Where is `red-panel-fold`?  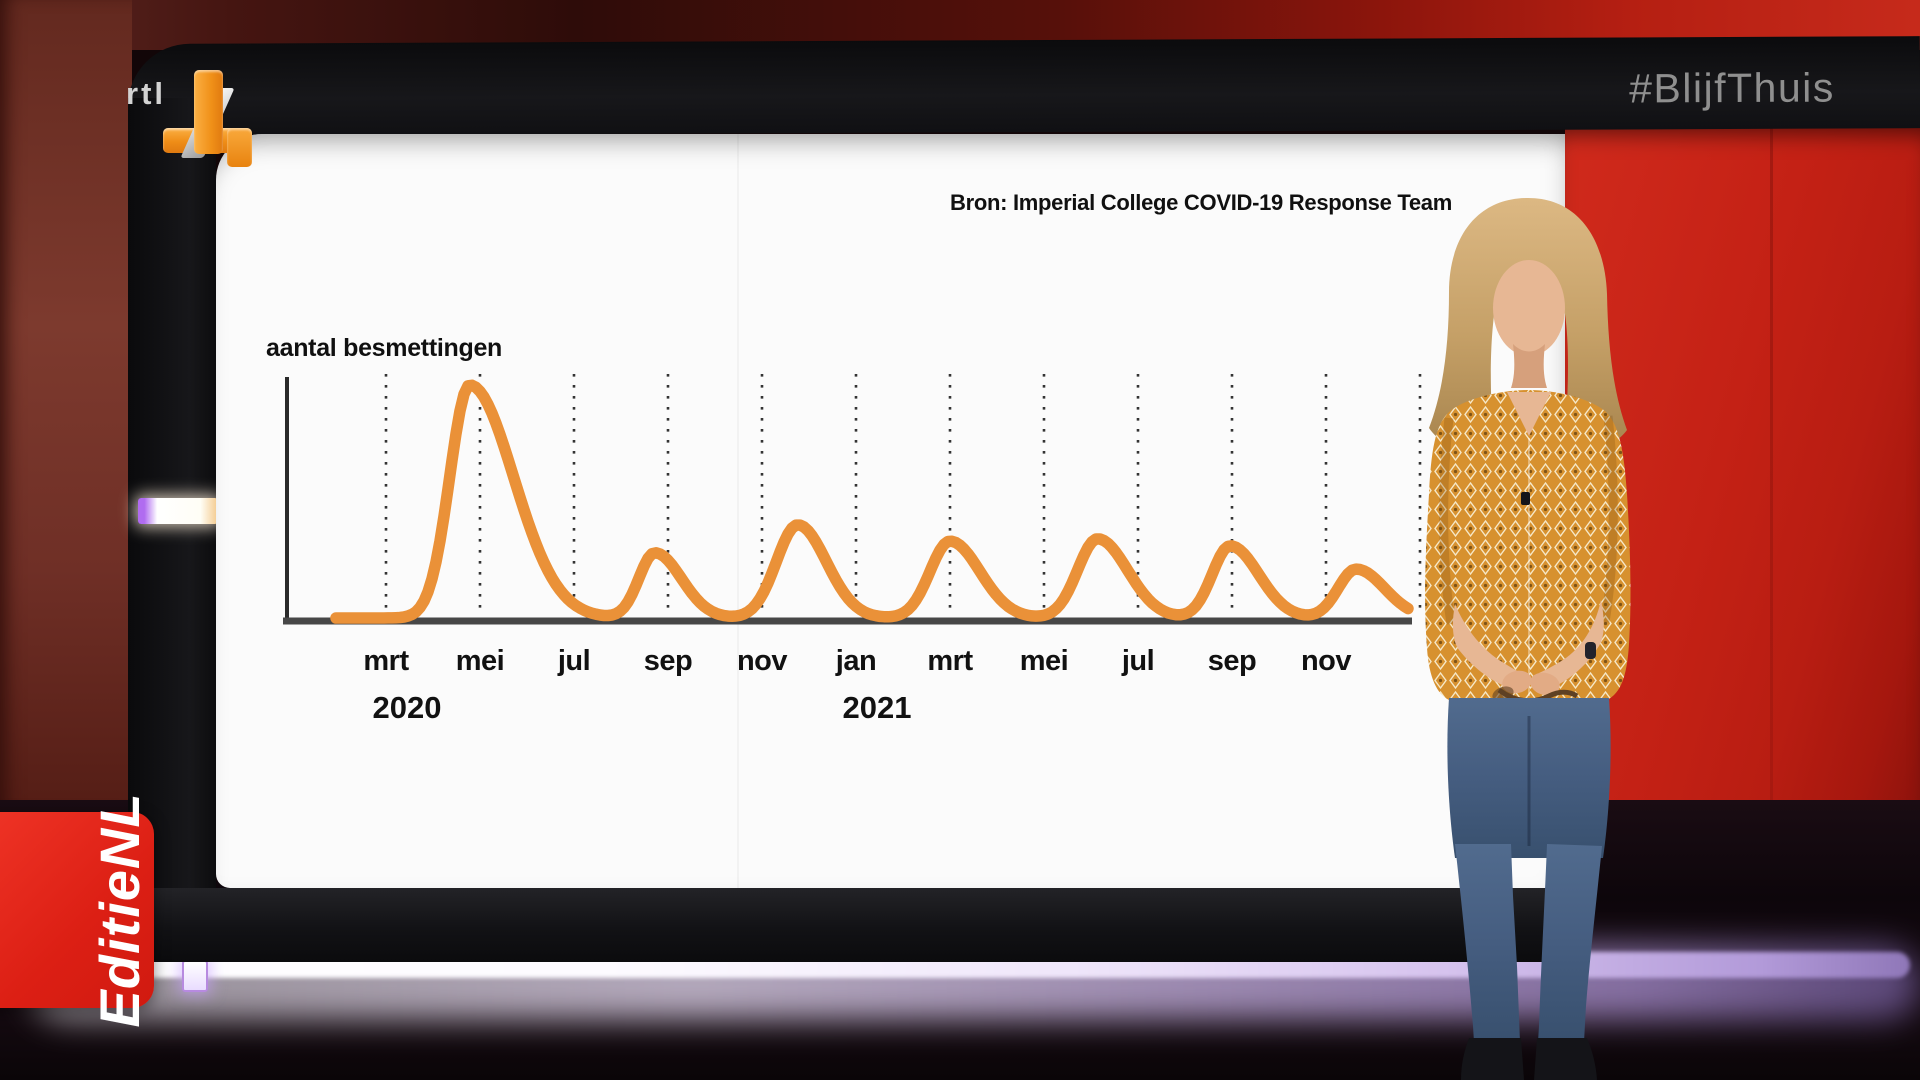
red-panel-fold is located at coordinates (1771, 475).